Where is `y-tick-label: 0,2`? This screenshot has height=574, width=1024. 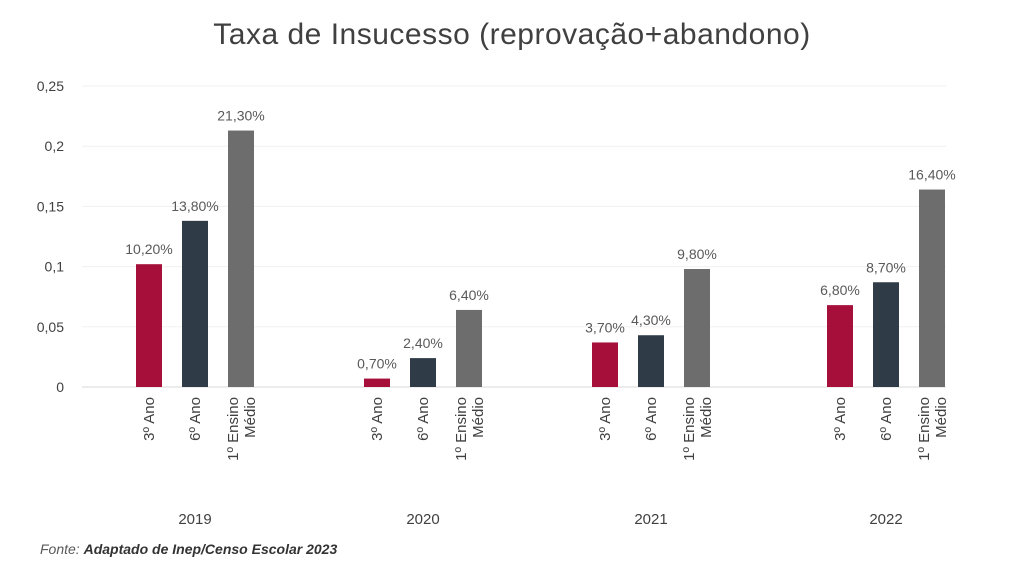 y-tick-label: 0,2 is located at coordinates (55, 146).